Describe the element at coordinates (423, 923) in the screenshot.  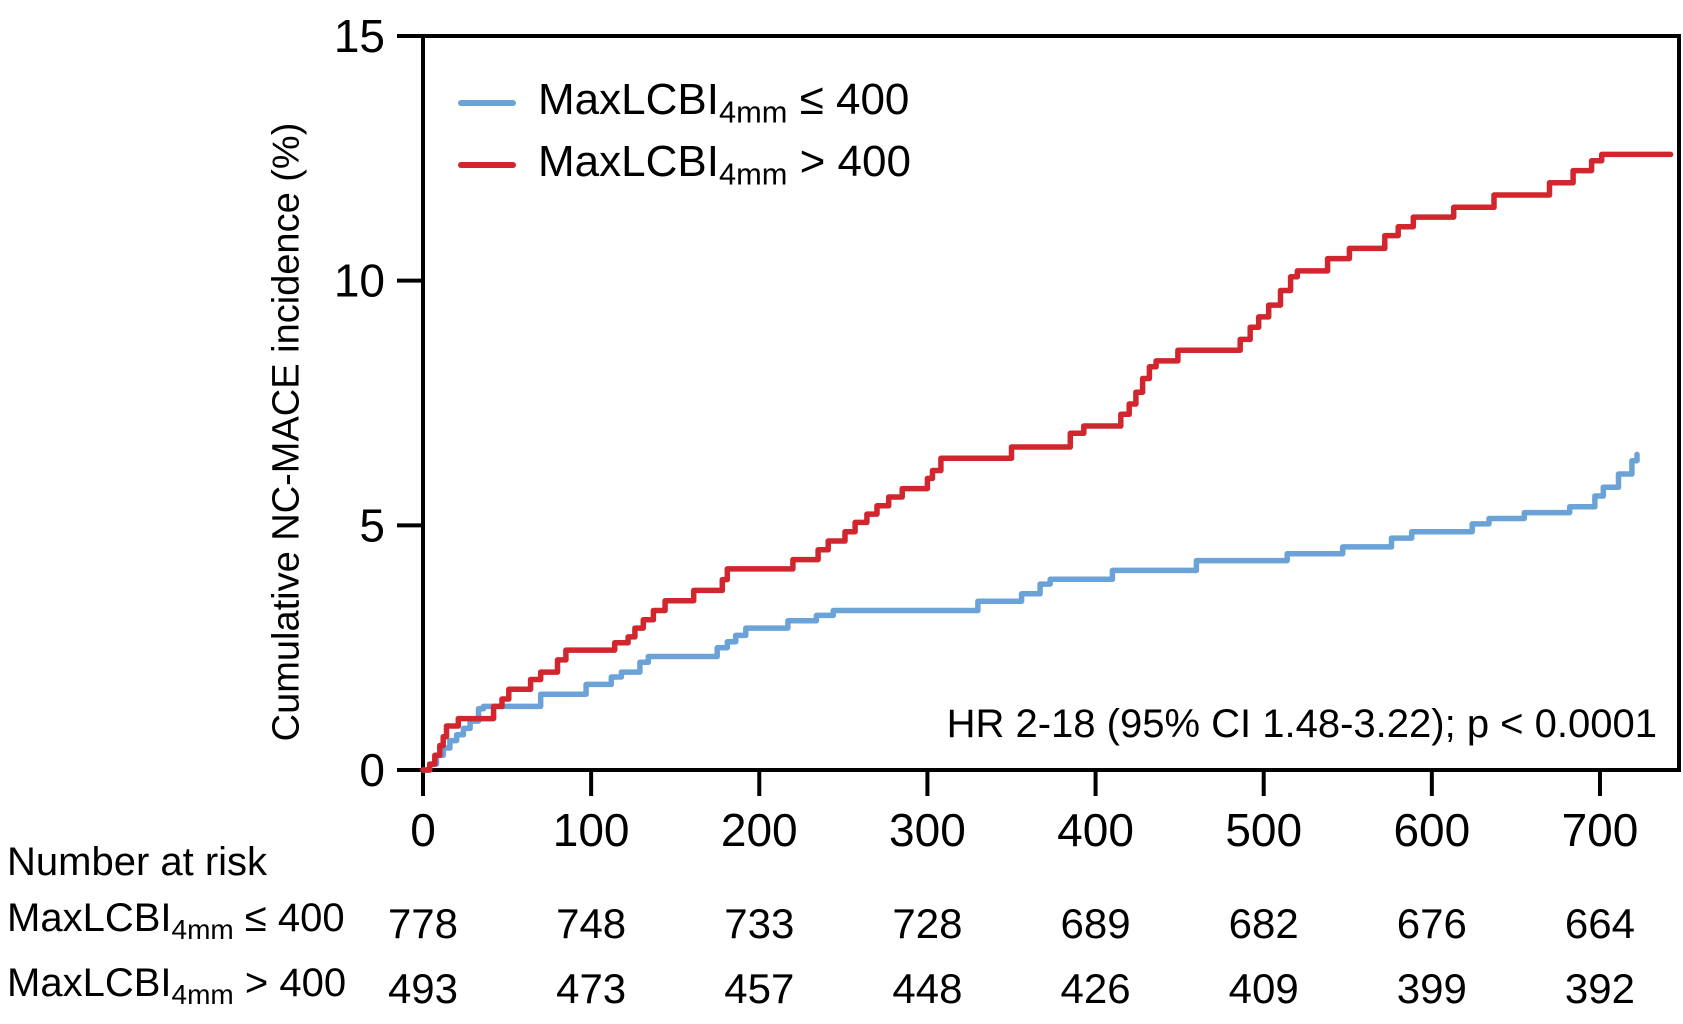
I see `risk-value: 778` at that location.